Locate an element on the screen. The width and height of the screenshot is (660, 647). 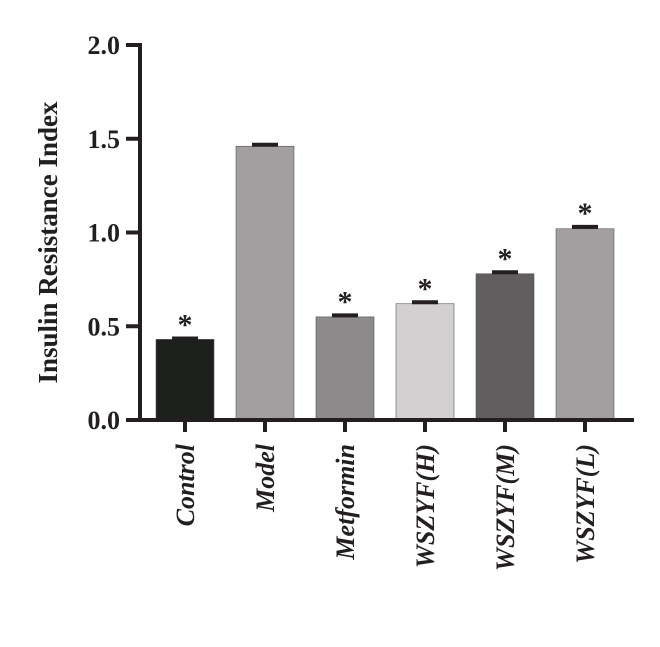
y-tick-label: 1.5 is located at coordinates (104, 139).